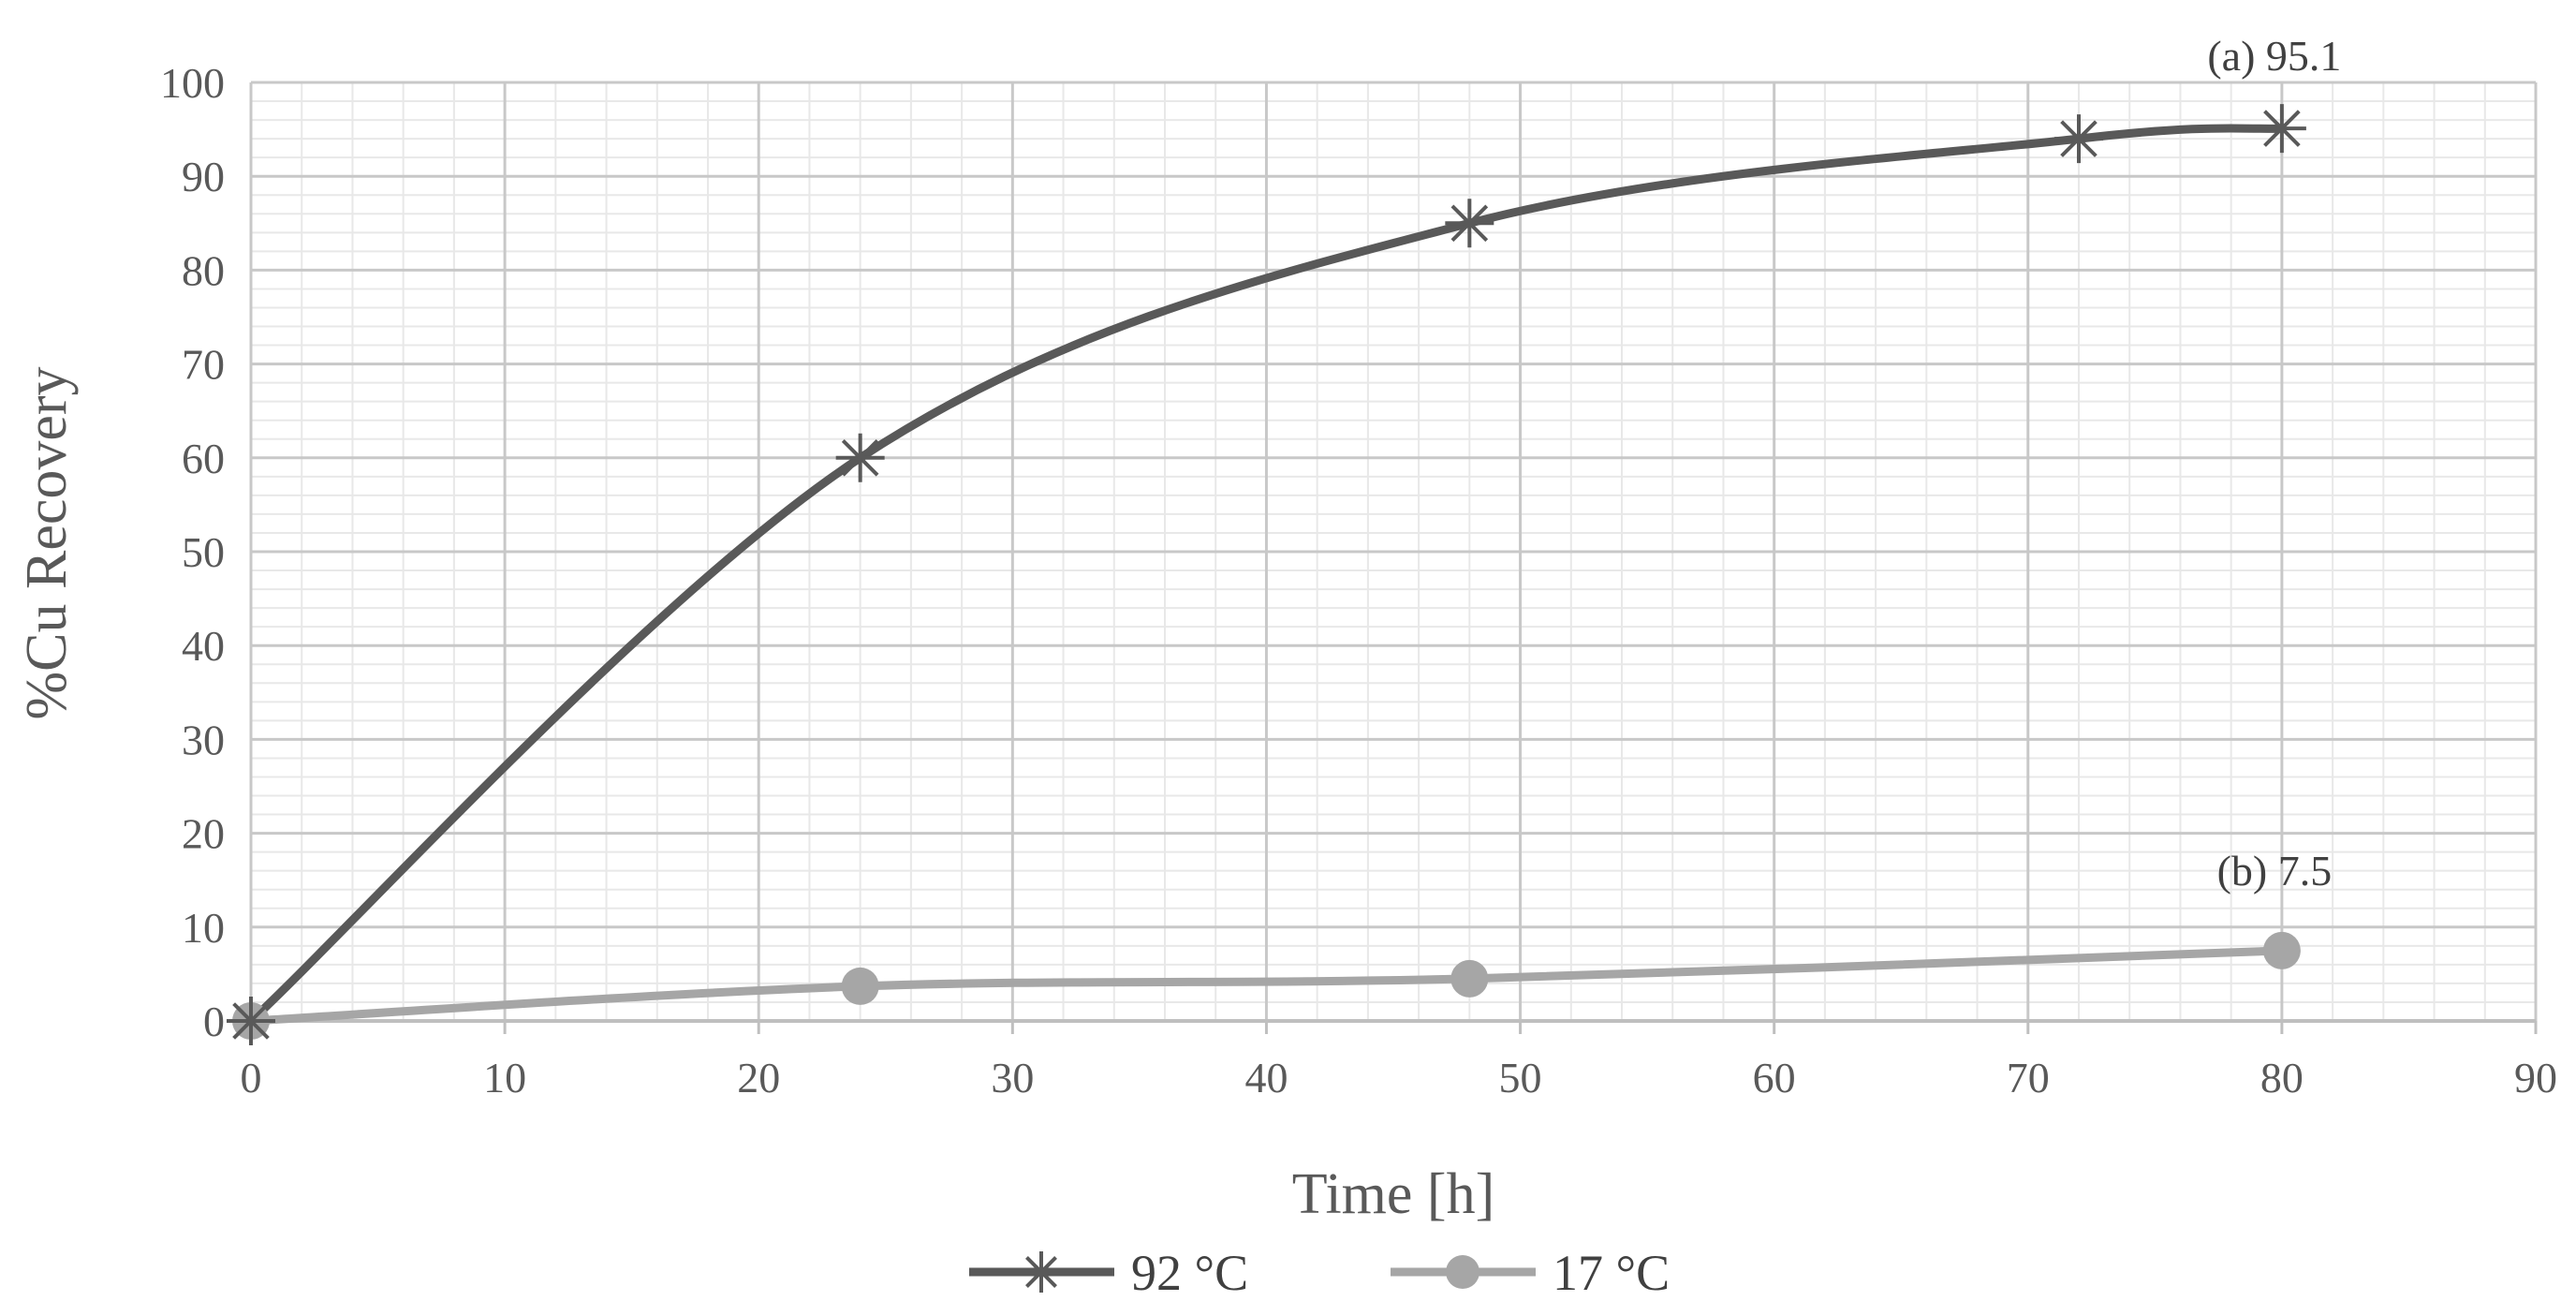  Describe the element at coordinates (2274, 56) in the screenshot. I see `data-label-annotation: (a) 95.1` at that location.